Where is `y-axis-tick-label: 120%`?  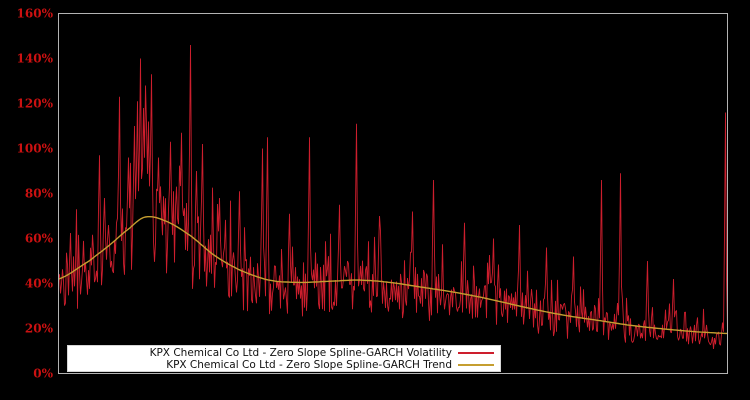 y-axis-tick-label: 120% is located at coordinates (35, 104).